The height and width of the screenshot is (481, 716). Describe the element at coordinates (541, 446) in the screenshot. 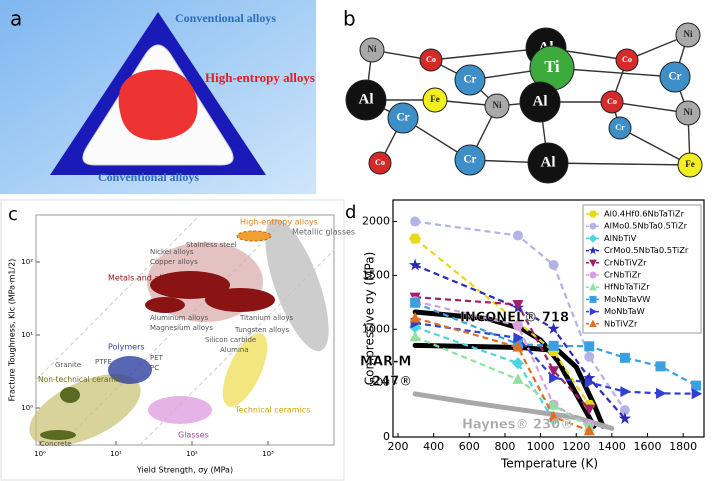

I see `x-tick-label: 1000` at that location.